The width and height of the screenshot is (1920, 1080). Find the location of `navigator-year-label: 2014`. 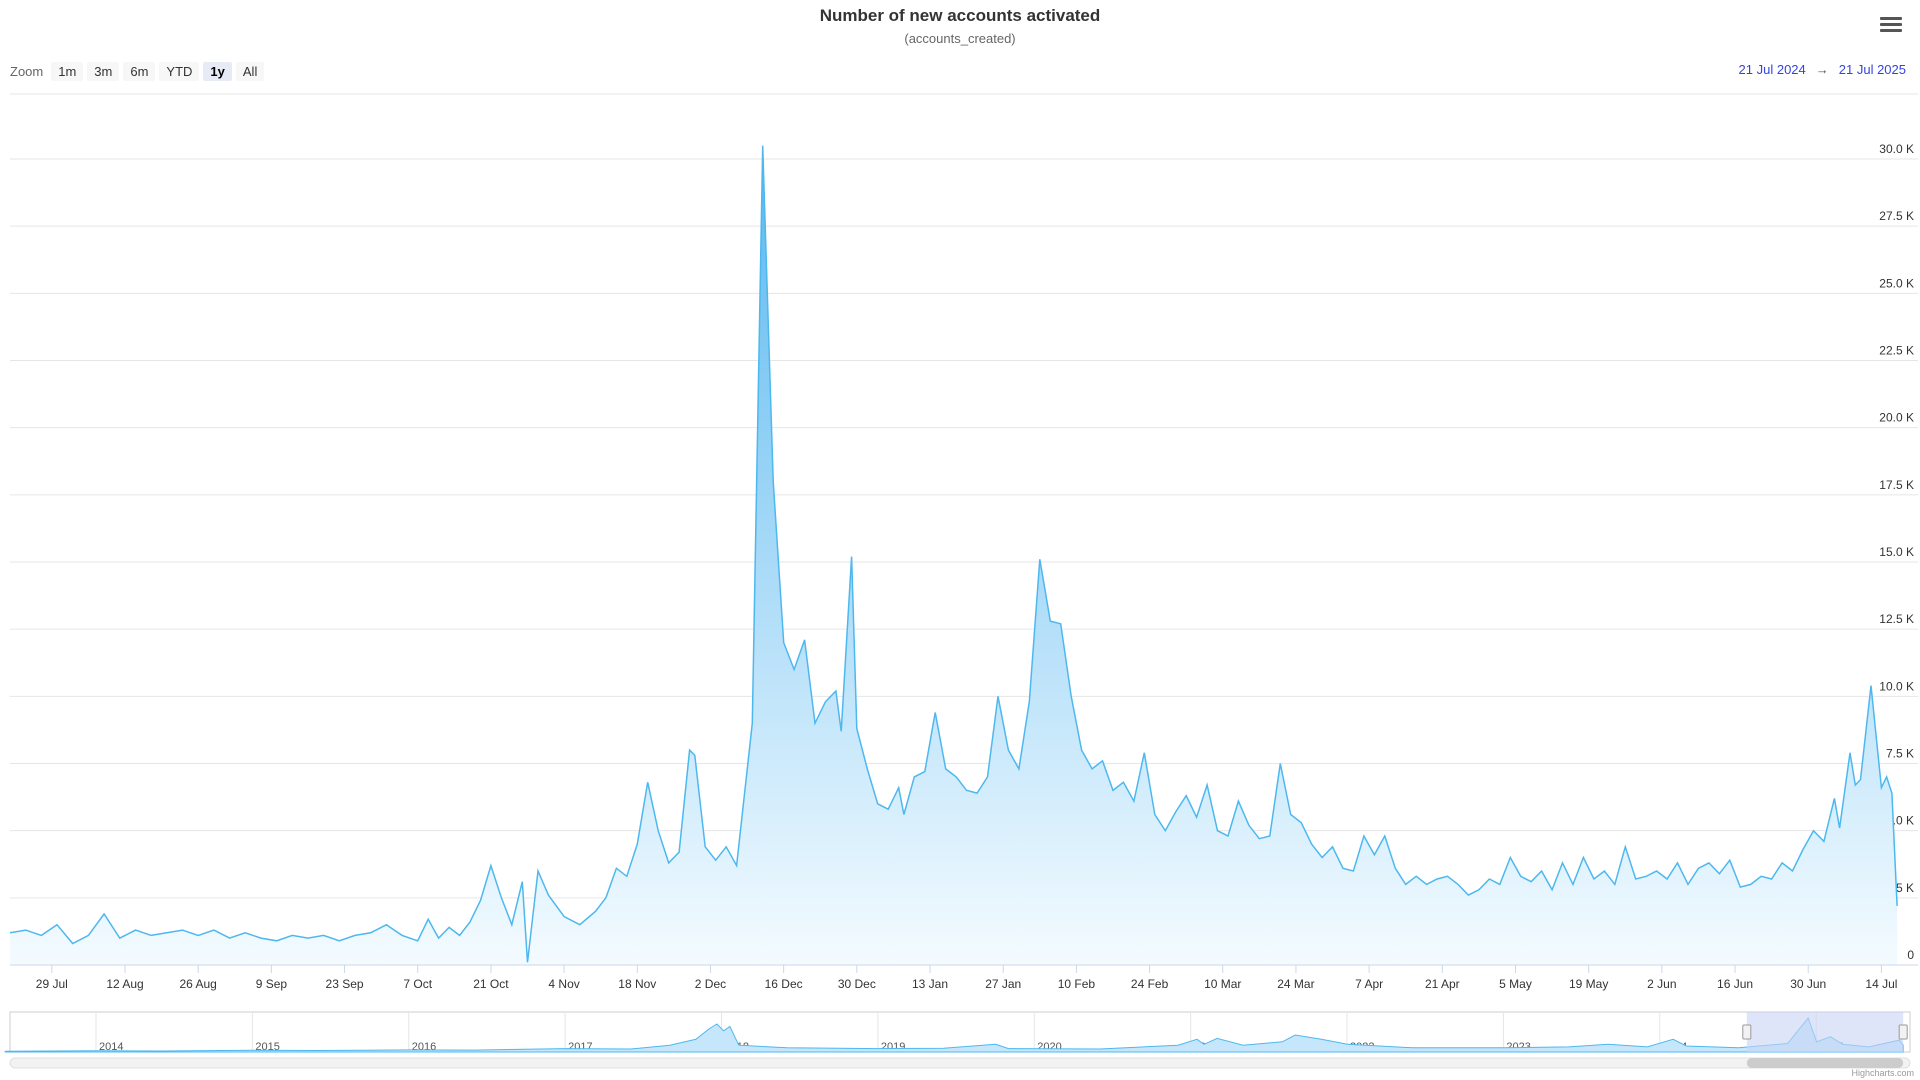

navigator-year-label: 2014 is located at coordinates (111, 1047).